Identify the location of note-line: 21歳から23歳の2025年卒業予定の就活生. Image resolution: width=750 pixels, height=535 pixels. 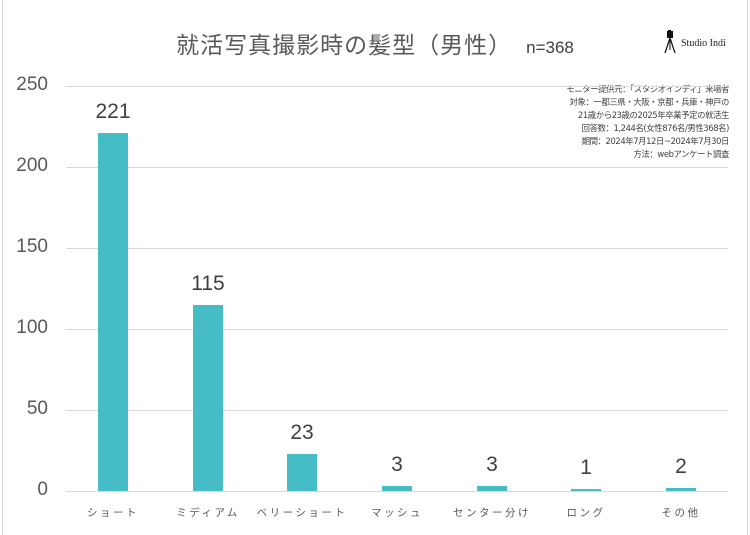
(653, 115).